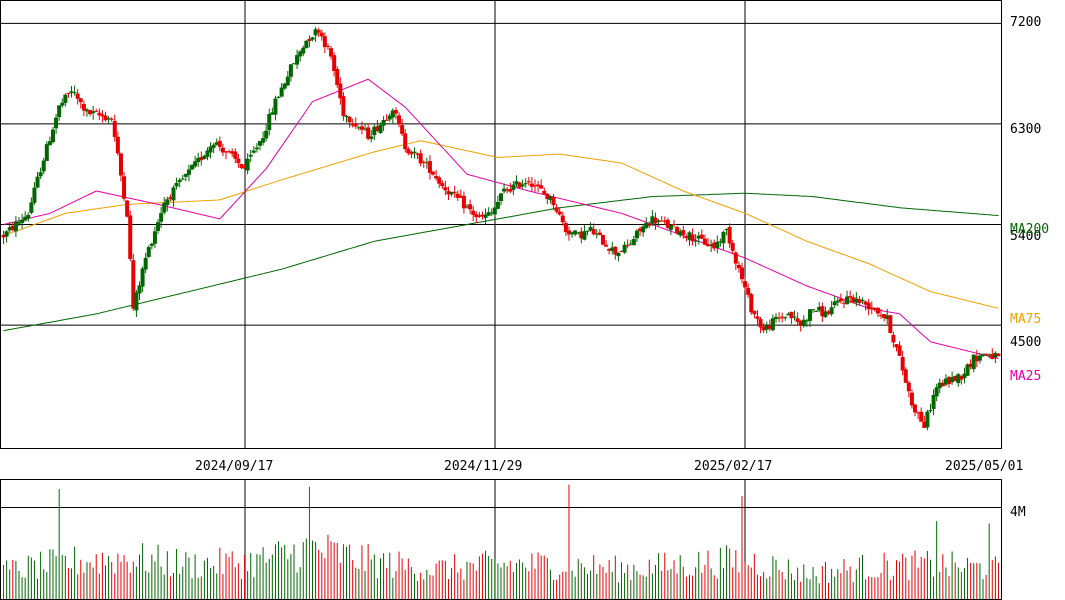 The height and width of the screenshot is (600, 1065). What do you see at coordinates (984, 466) in the screenshot?
I see `date-tick-label: 2025/05/01` at bounding box center [984, 466].